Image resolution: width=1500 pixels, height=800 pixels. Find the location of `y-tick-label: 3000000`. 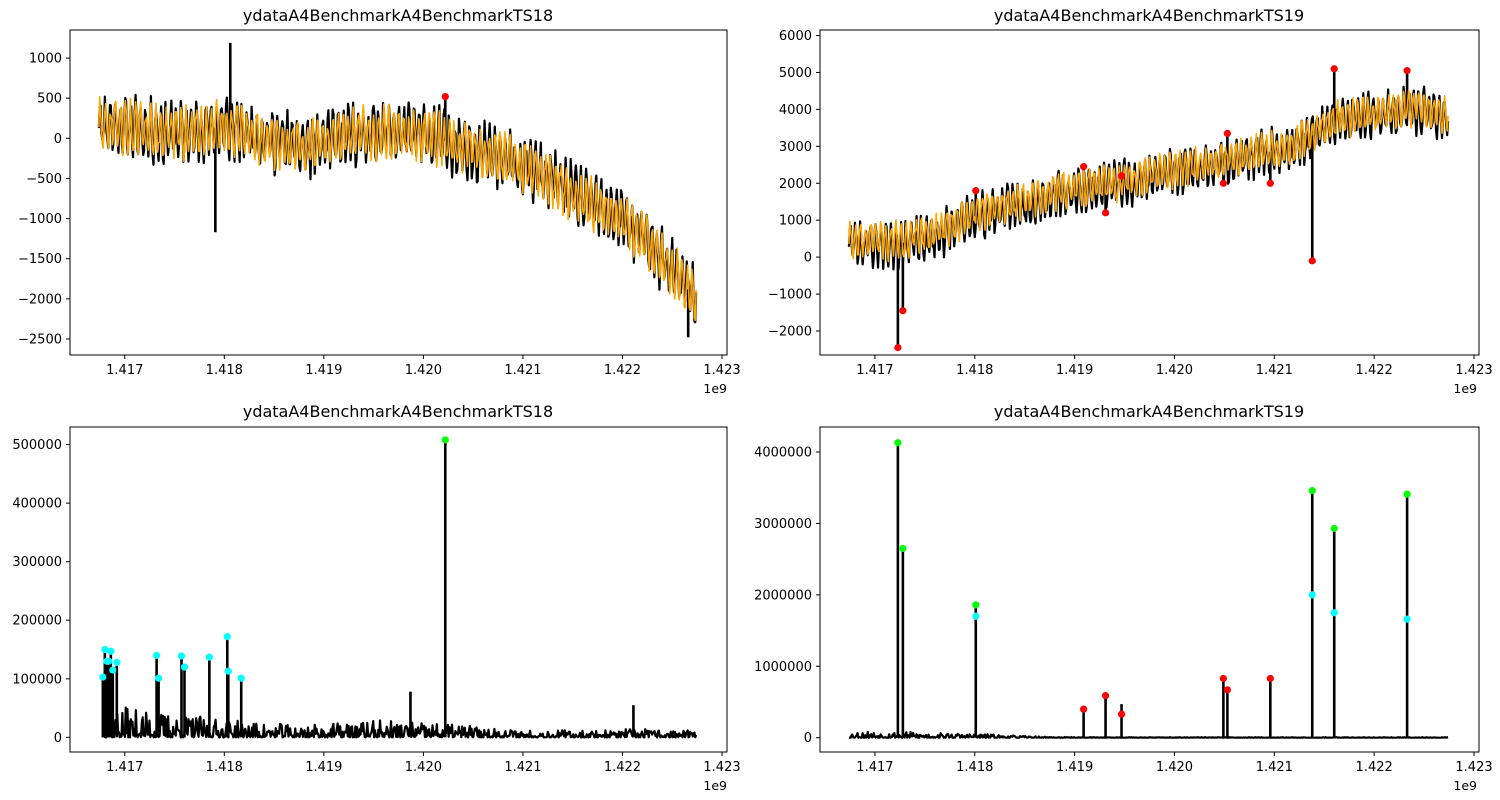

y-tick-label: 3000000 is located at coordinates (783, 524).